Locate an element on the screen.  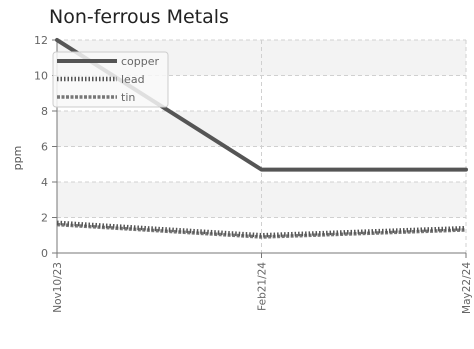
y-tick-labels: 0 2 4 6 8 10 12 is located at coordinates (41, 147).